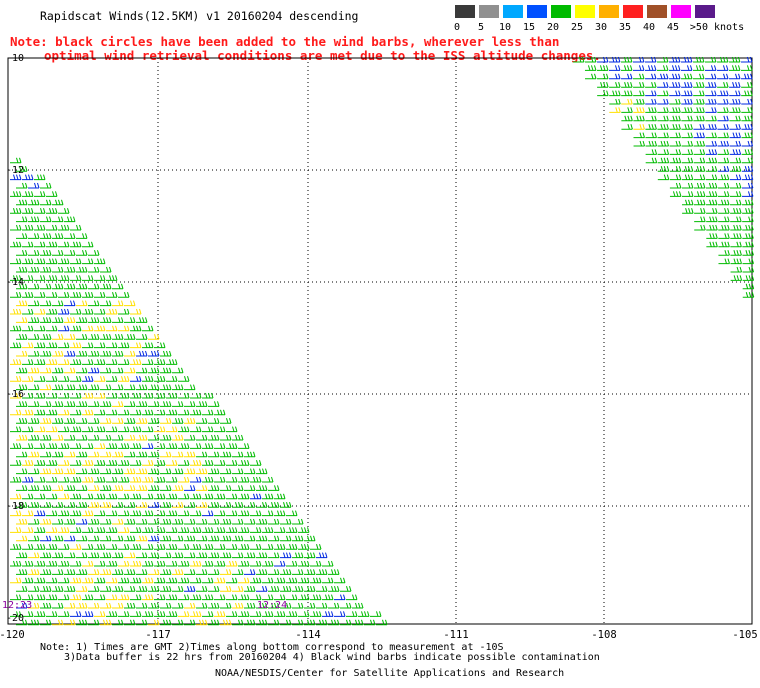  What do you see at coordinates (17, 605) in the screenshot?
I see `time-label-left: 12:23` at bounding box center [17, 605].